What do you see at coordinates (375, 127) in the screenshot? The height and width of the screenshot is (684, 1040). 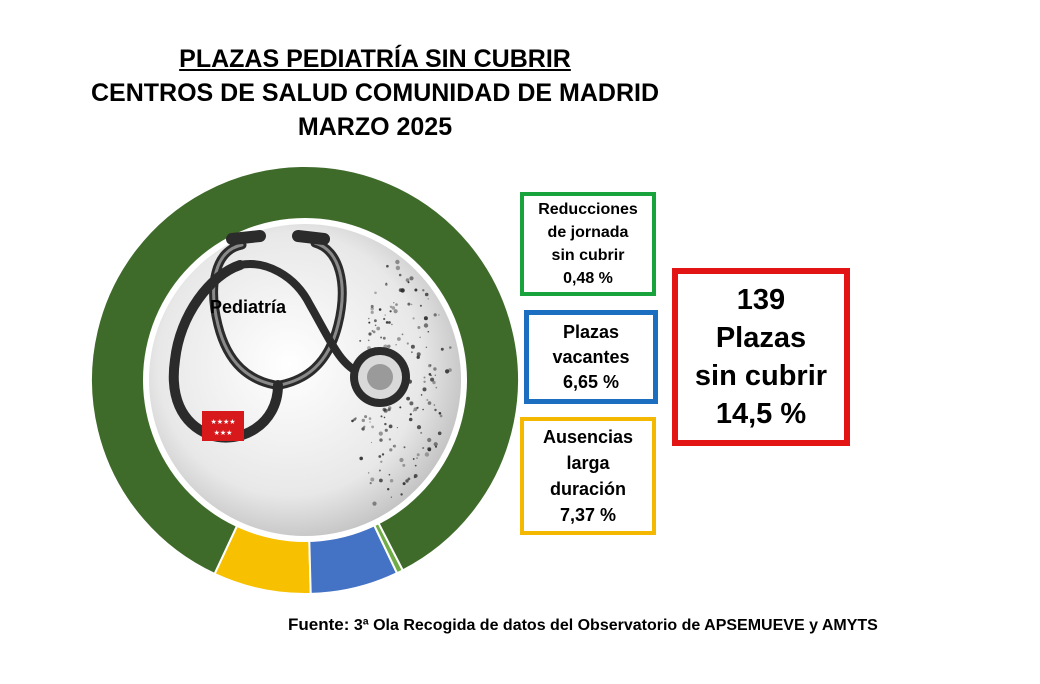 I see `title-line-3: MARZO 2025` at bounding box center [375, 127].